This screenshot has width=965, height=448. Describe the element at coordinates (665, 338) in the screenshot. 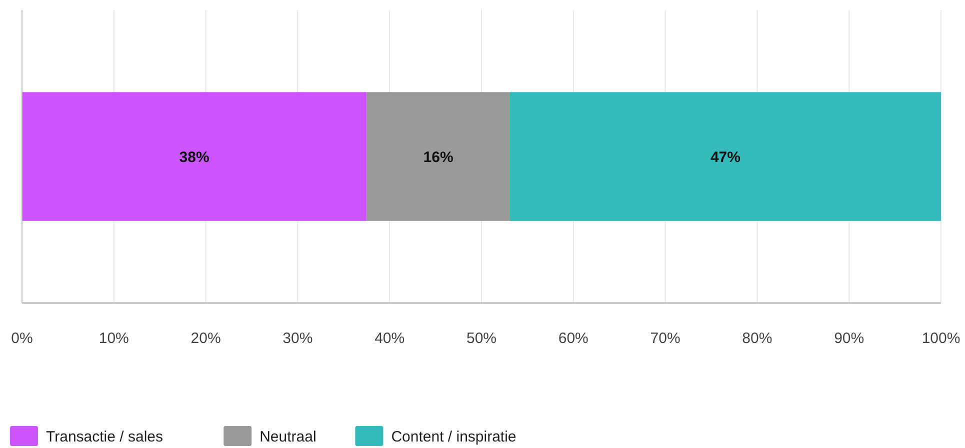

I see `x-tick-label: 70%` at that location.